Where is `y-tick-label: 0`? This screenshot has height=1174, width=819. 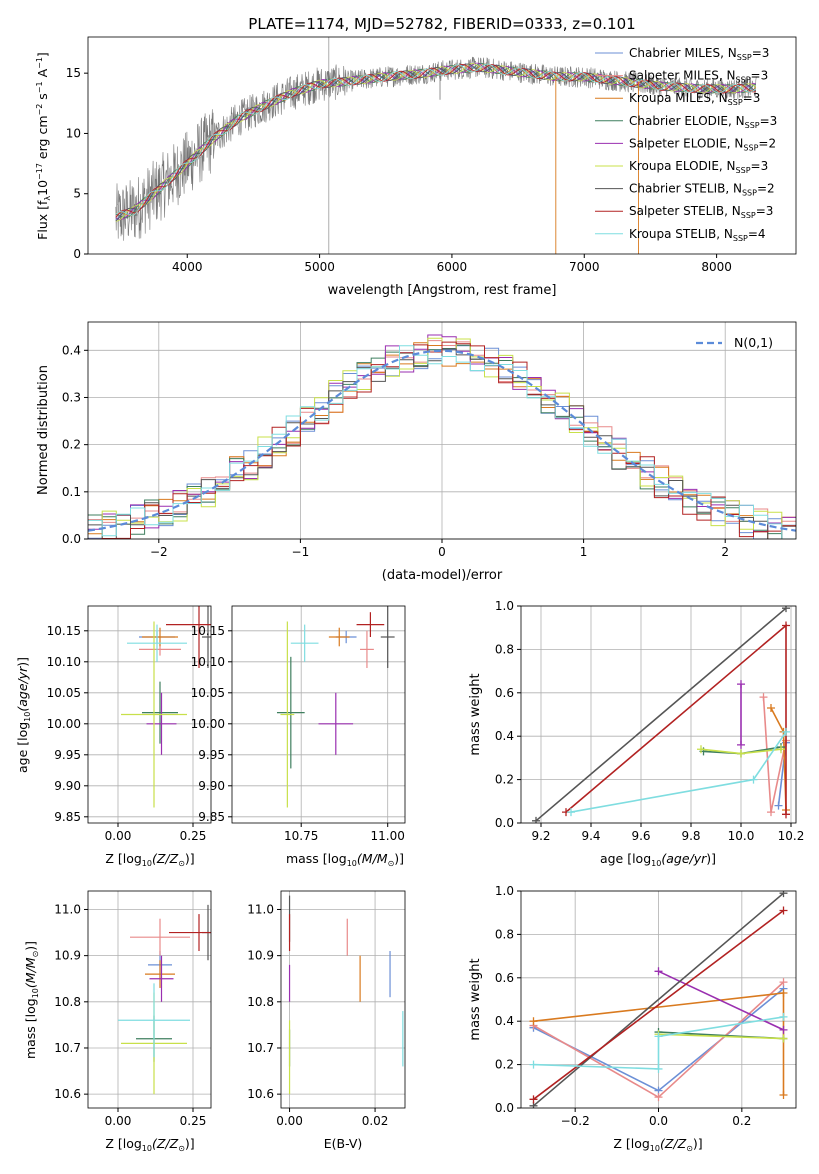 y-tick-label: 0 is located at coordinates (77, 254).